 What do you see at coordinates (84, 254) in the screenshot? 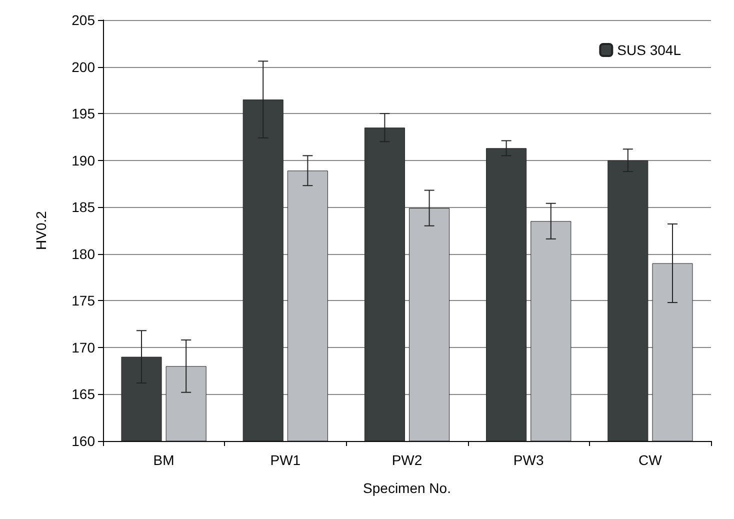
I see `y-tick-label: 180` at bounding box center [84, 254].